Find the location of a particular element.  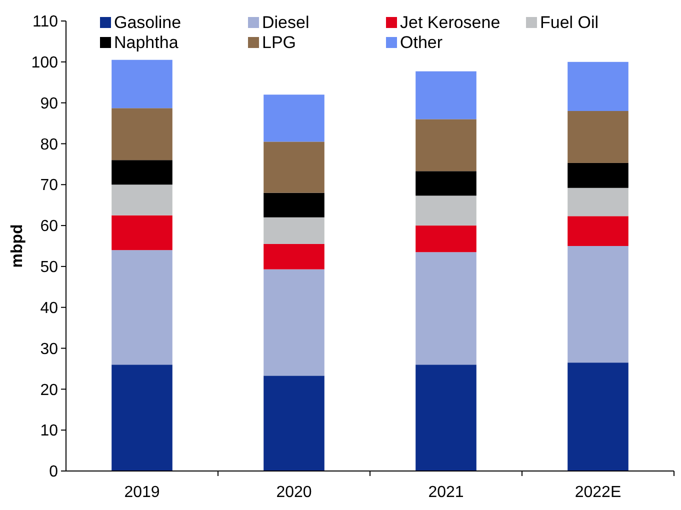

x-tick-label: 2019 is located at coordinates (142, 492).